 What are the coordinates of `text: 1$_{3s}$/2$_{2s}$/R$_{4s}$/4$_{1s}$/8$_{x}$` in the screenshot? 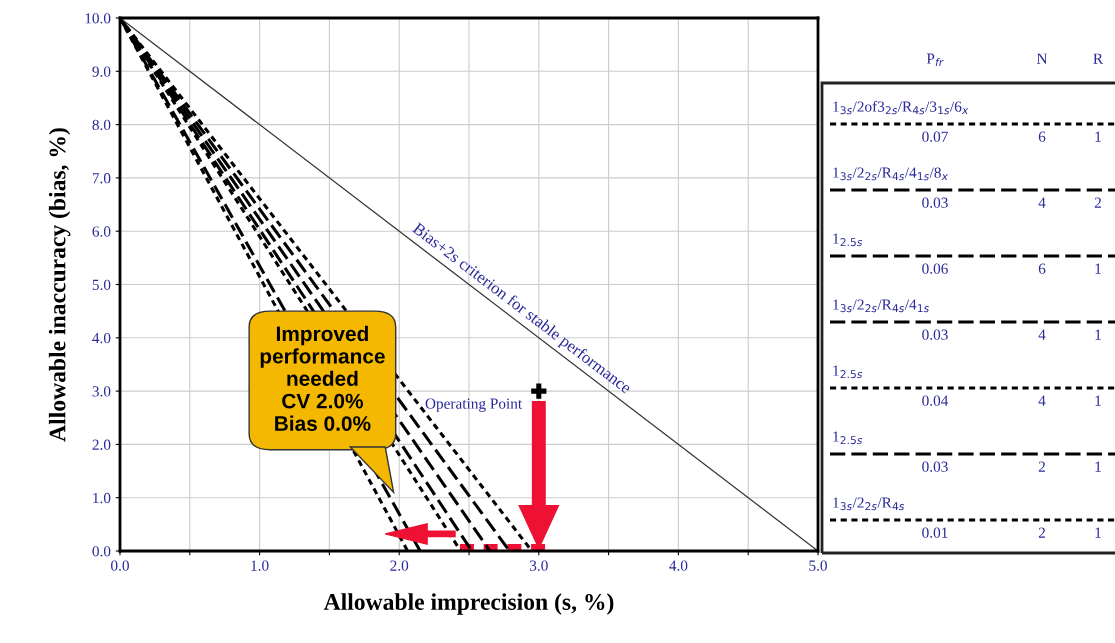 It's located at (891, 174).